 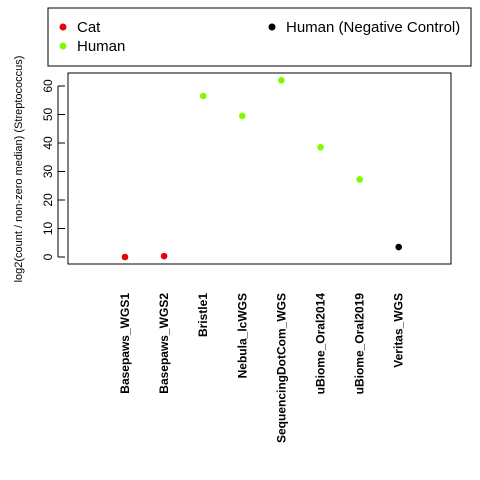 What do you see at coordinates (48, 229) in the screenshot?
I see `y-tick-label: 10` at bounding box center [48, 229].